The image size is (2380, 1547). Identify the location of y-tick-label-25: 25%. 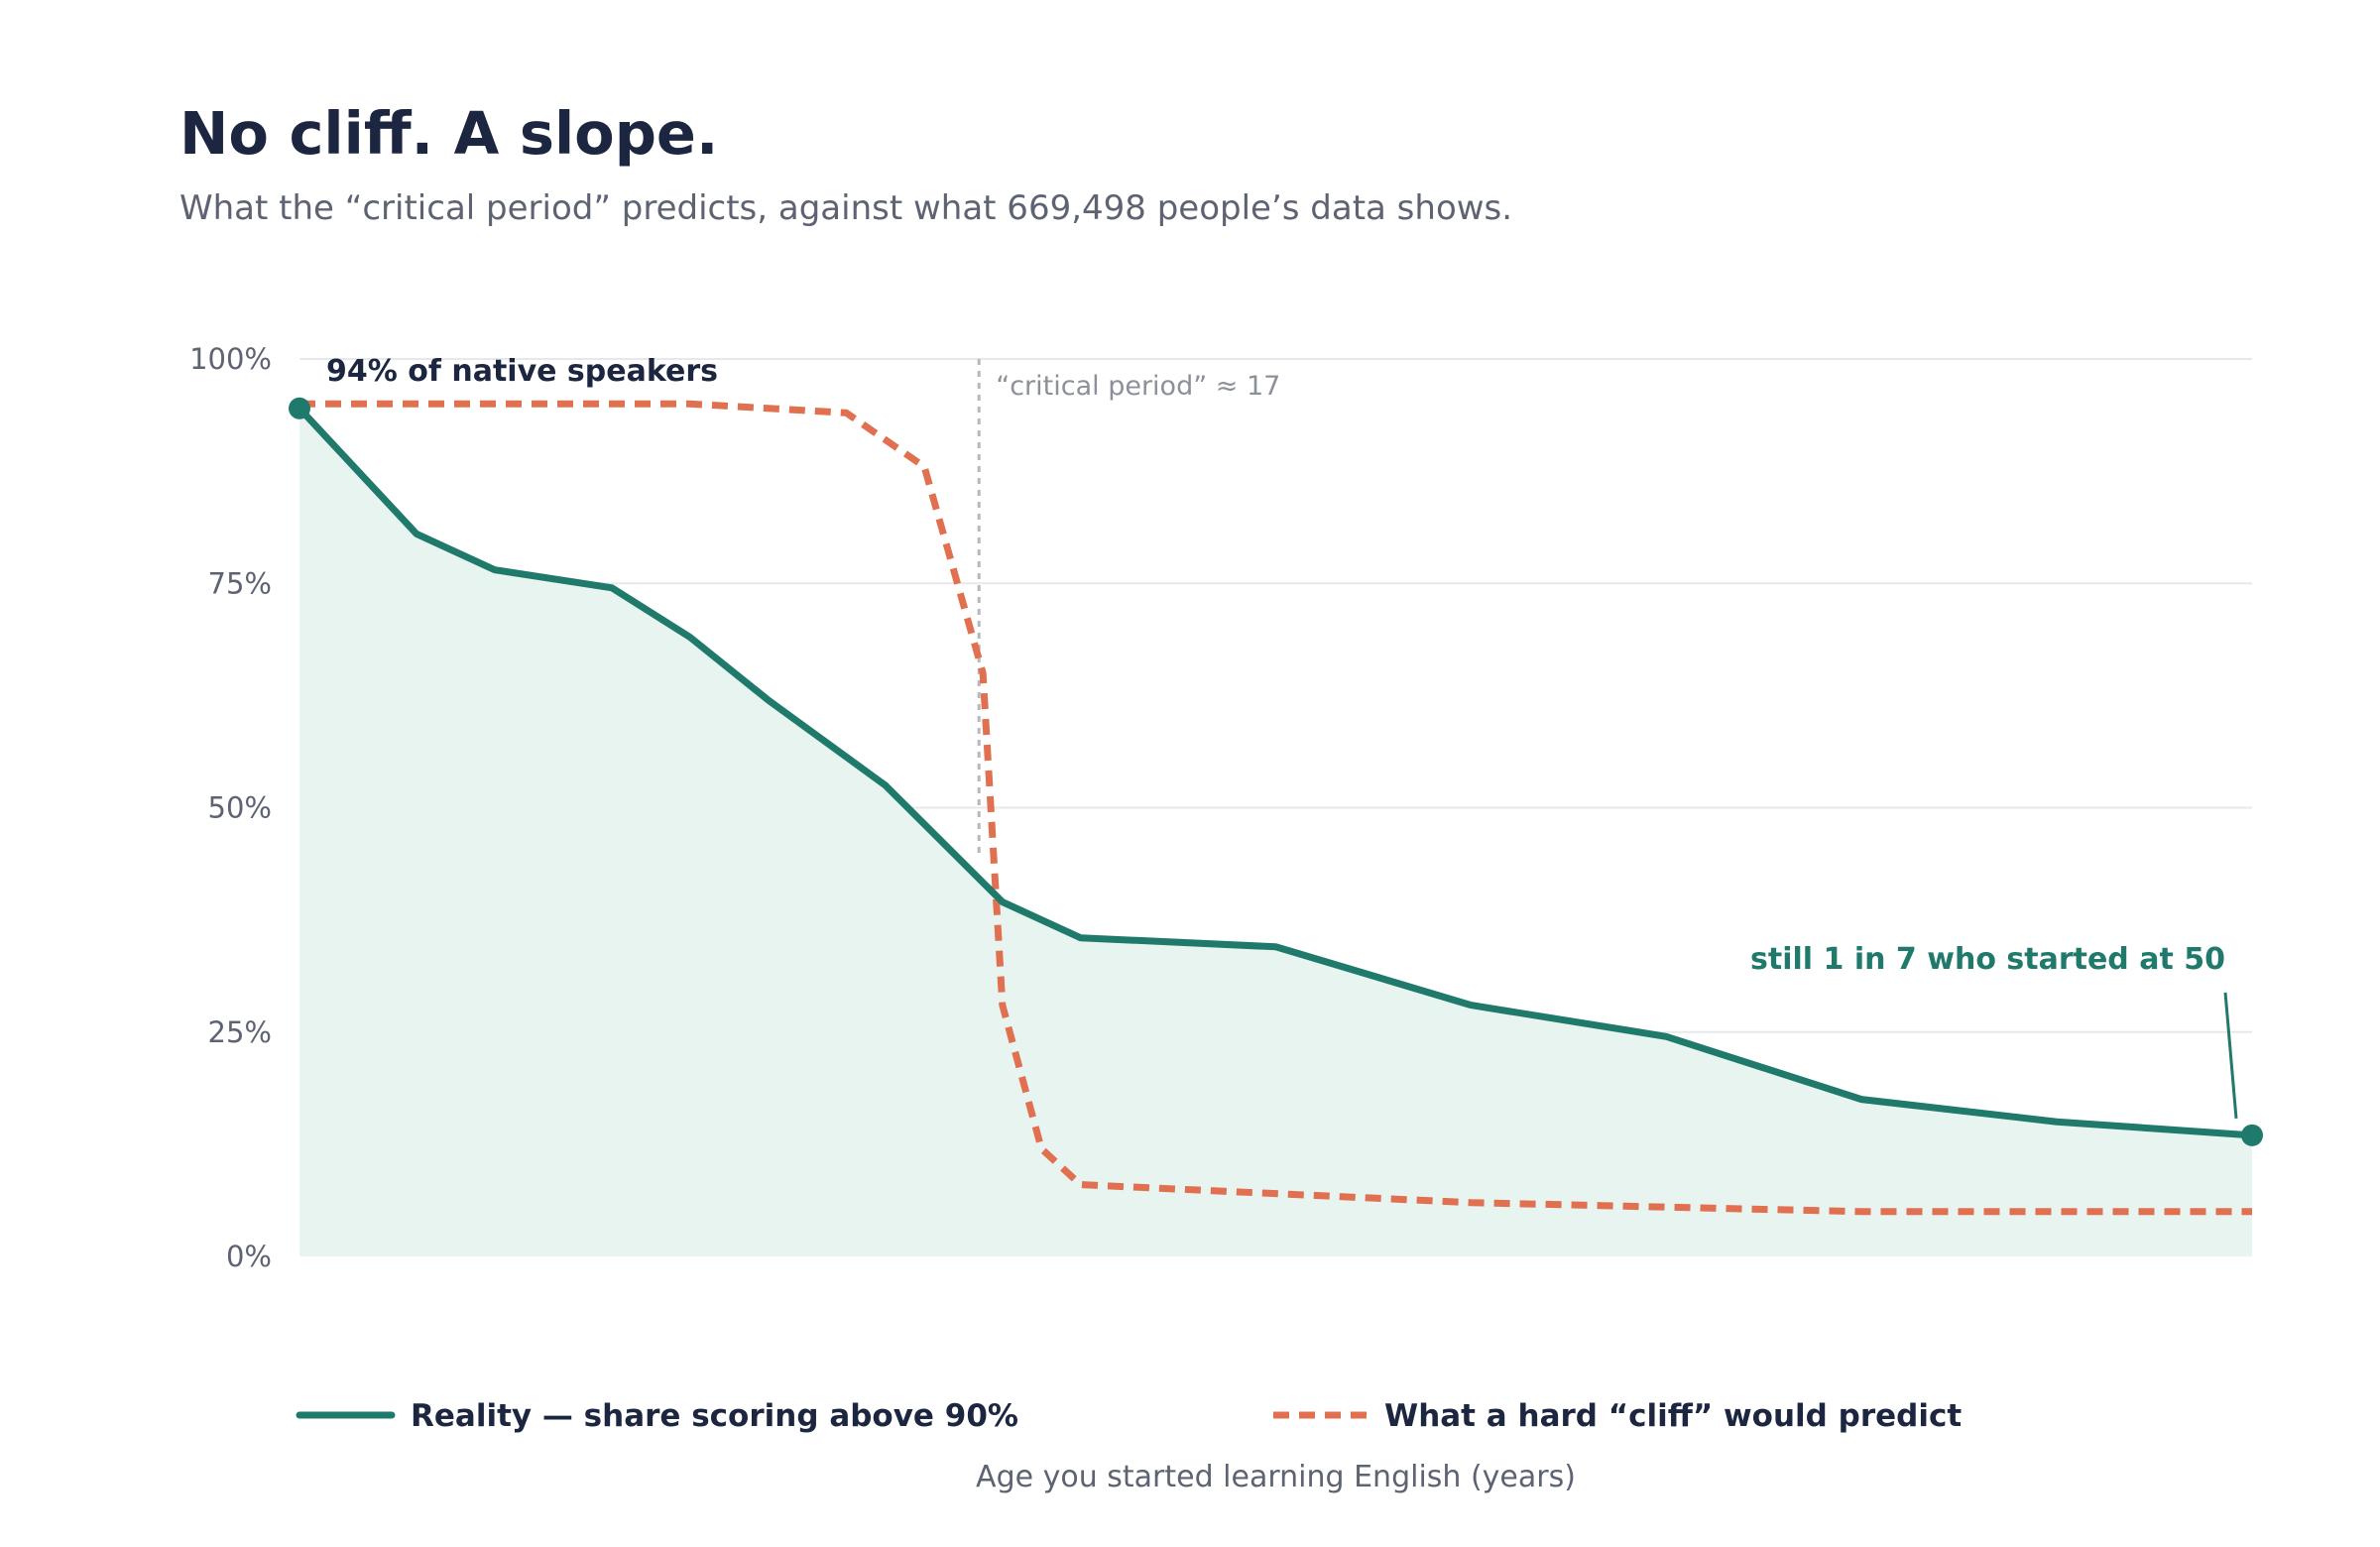
(240, 1032).